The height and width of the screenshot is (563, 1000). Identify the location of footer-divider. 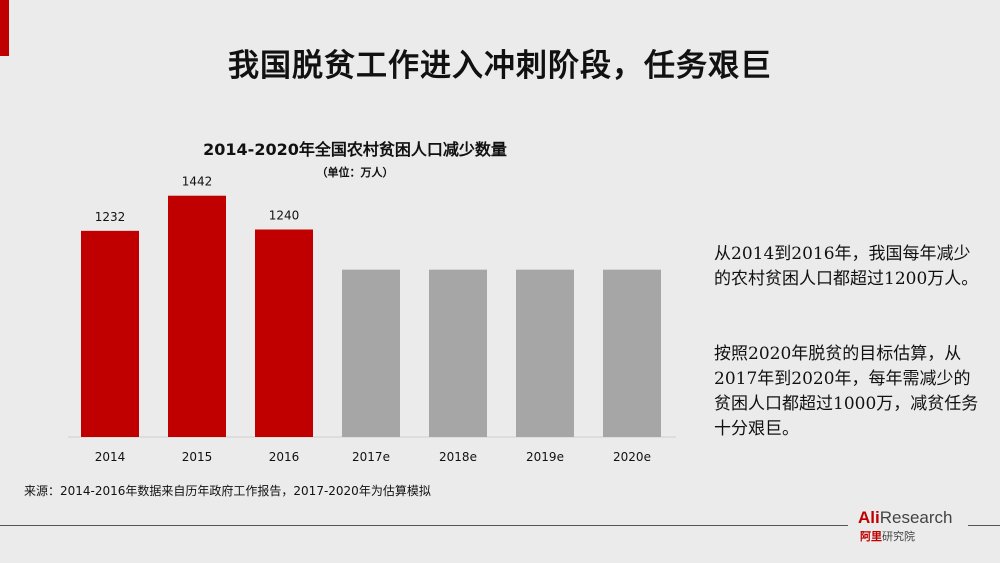
(424, 525).